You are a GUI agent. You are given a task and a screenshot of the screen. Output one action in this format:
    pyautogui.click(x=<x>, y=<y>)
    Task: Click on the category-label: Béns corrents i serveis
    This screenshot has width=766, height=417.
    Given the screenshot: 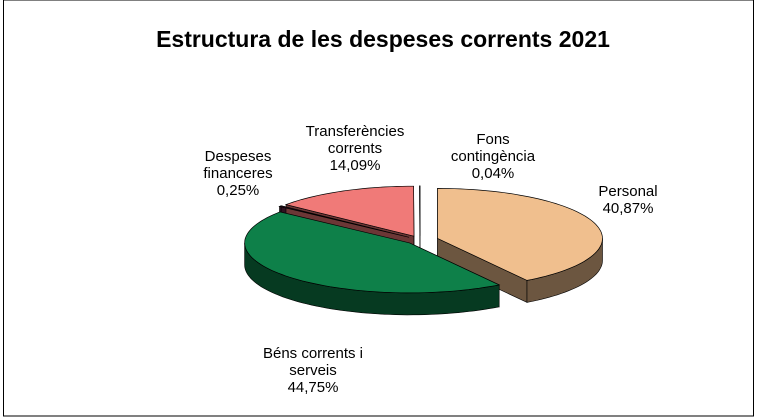 What is the action you would take?
    pyautogui.click(x=313, y=362)
    